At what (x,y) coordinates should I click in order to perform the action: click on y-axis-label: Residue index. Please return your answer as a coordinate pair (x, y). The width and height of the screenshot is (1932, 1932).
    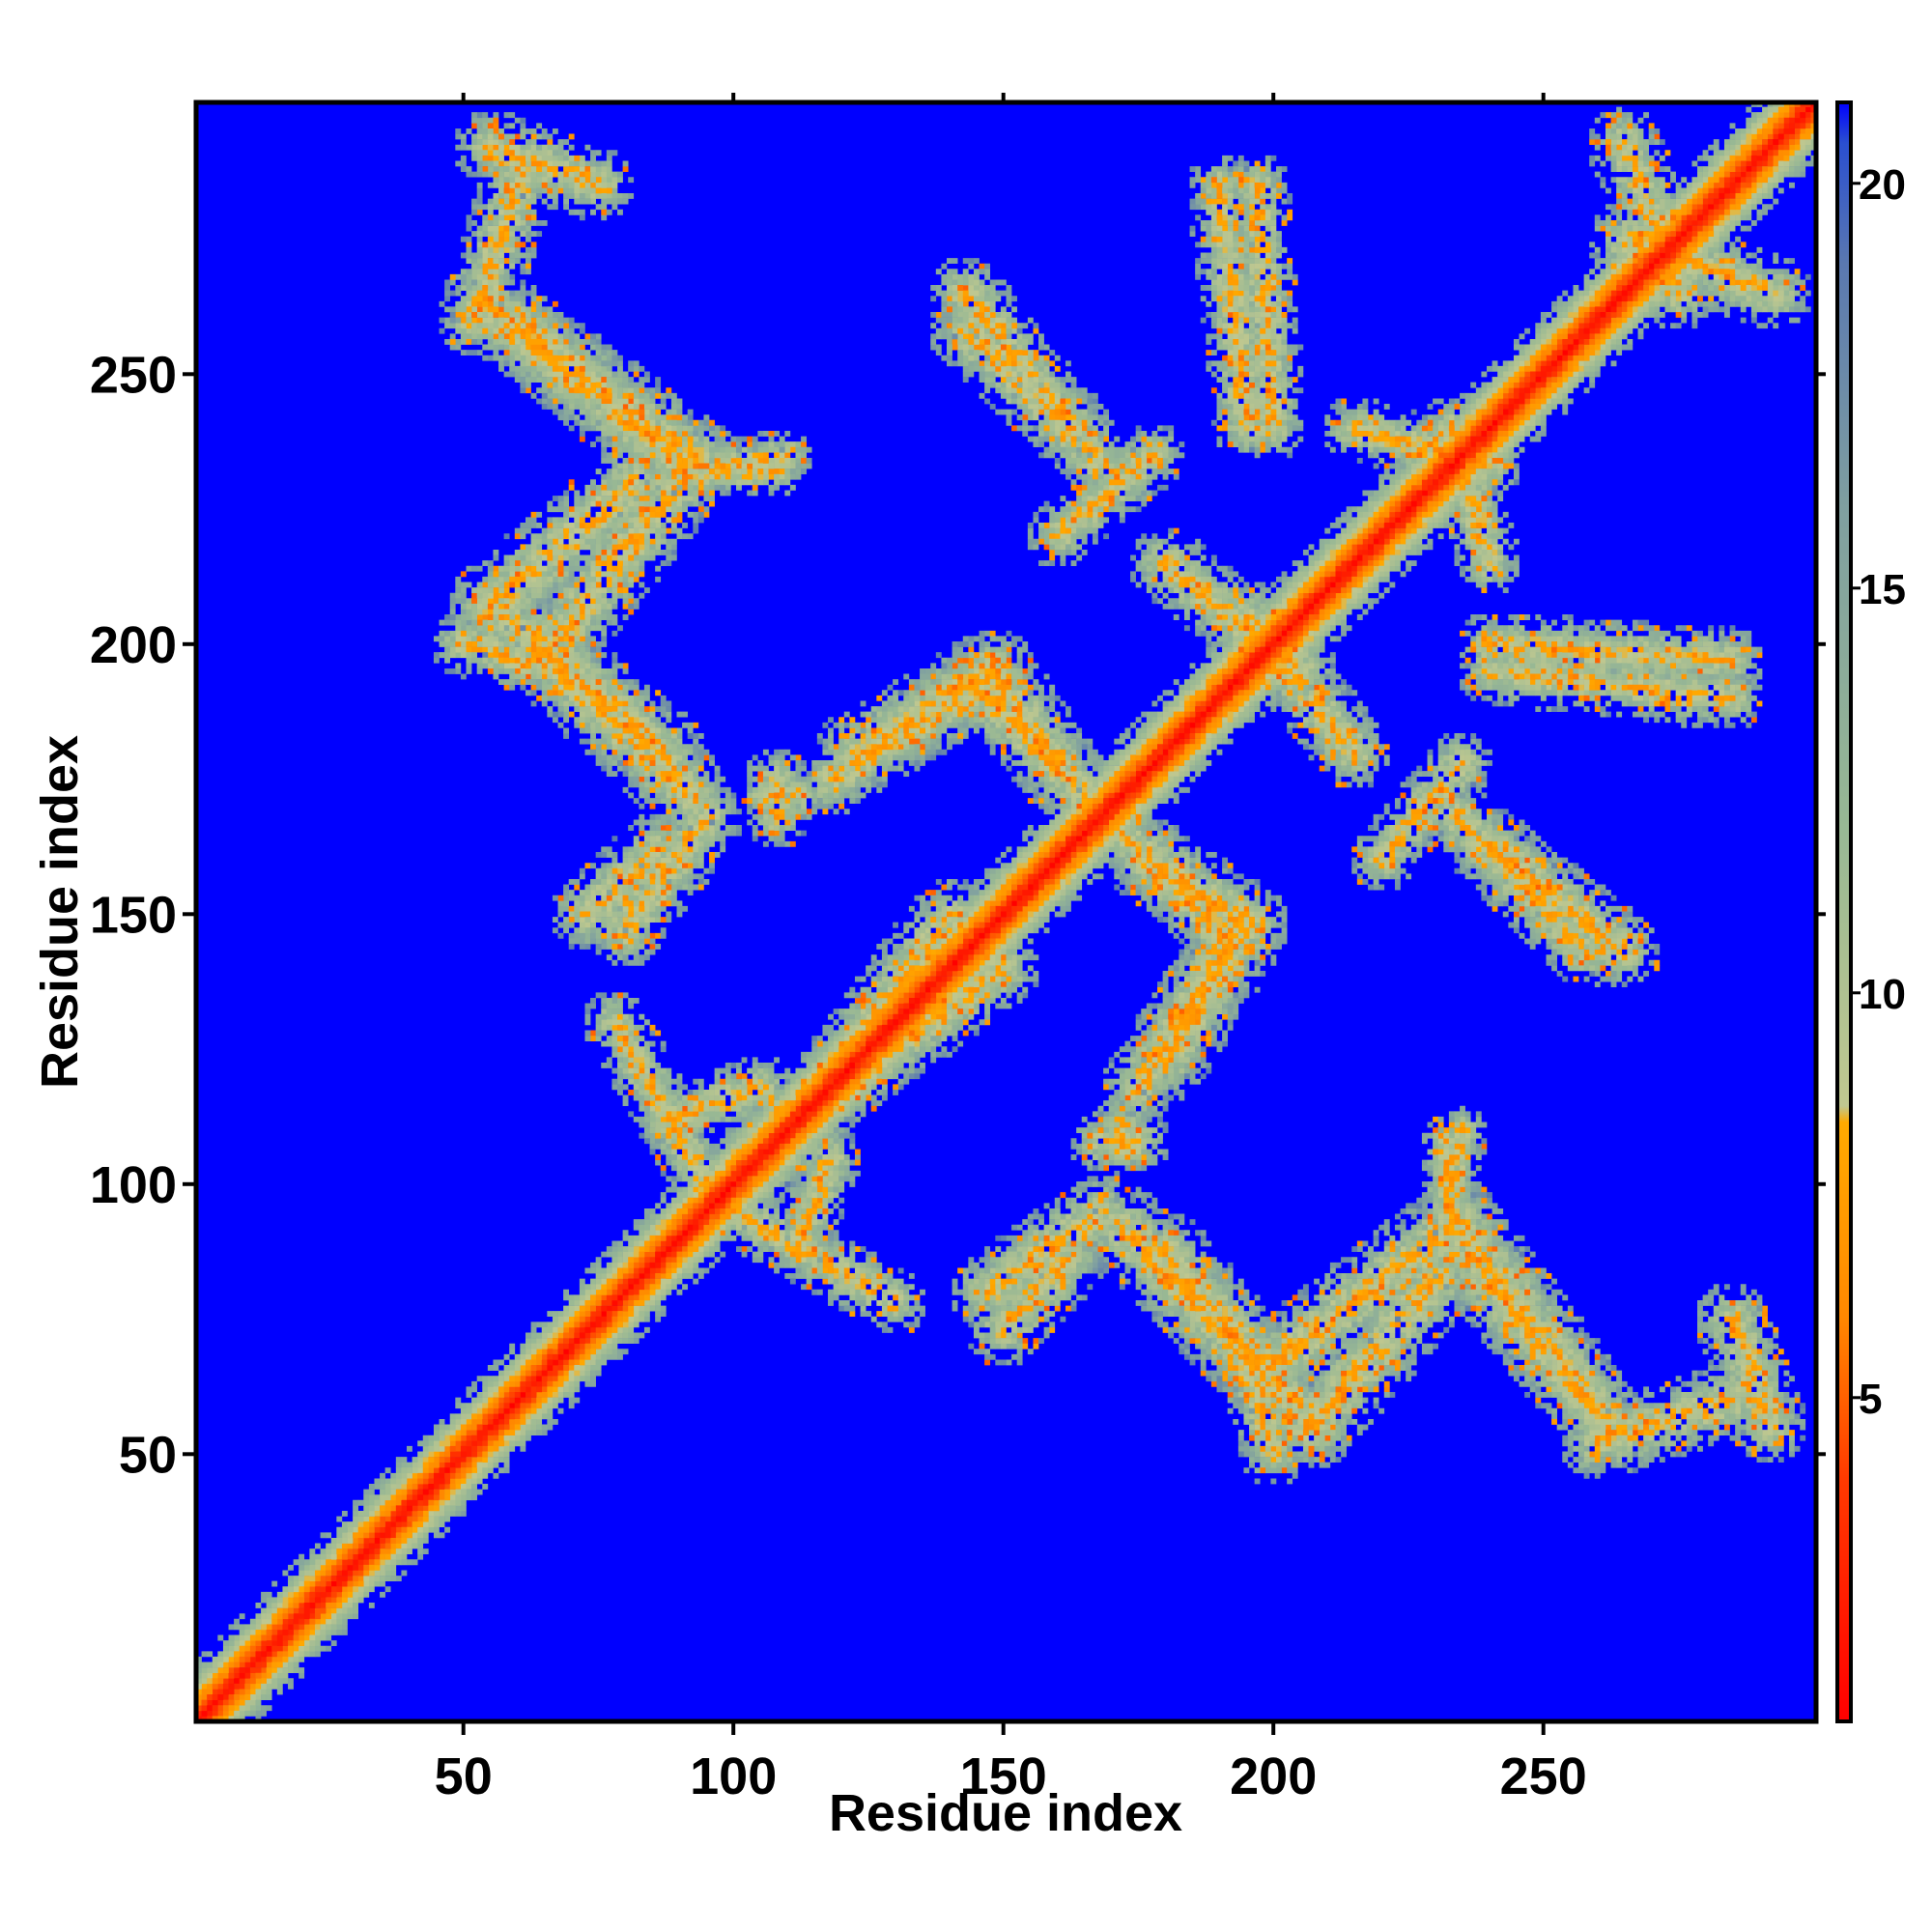
    Looking at the image, I should click on (60, 912).